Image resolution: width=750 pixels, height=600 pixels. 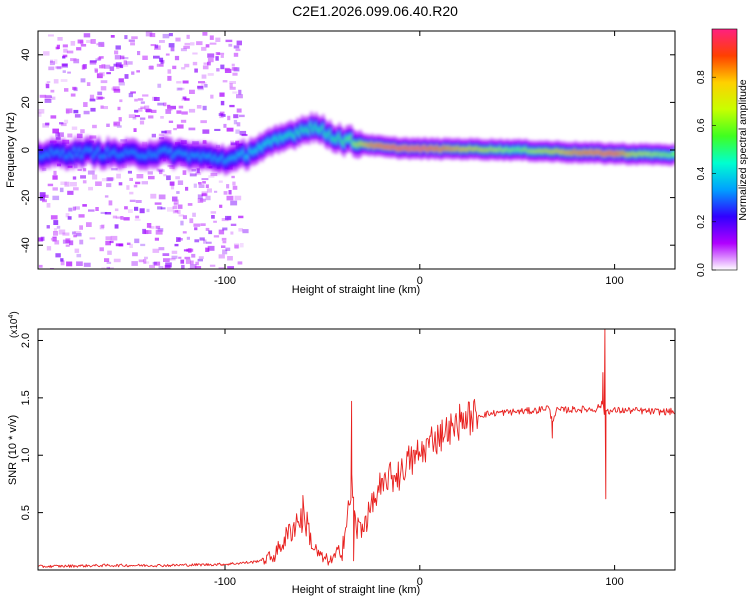 I want to click on y-tick-label: 1.0, so click(x=26, y=455).